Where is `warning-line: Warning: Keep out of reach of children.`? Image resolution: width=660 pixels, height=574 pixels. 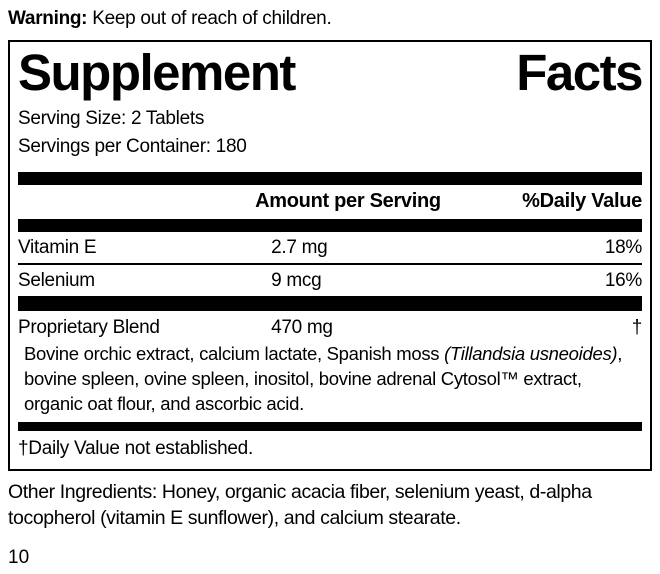
warning-line: Warning: Keep out of reach of children. is located at coordinates (330, 19).